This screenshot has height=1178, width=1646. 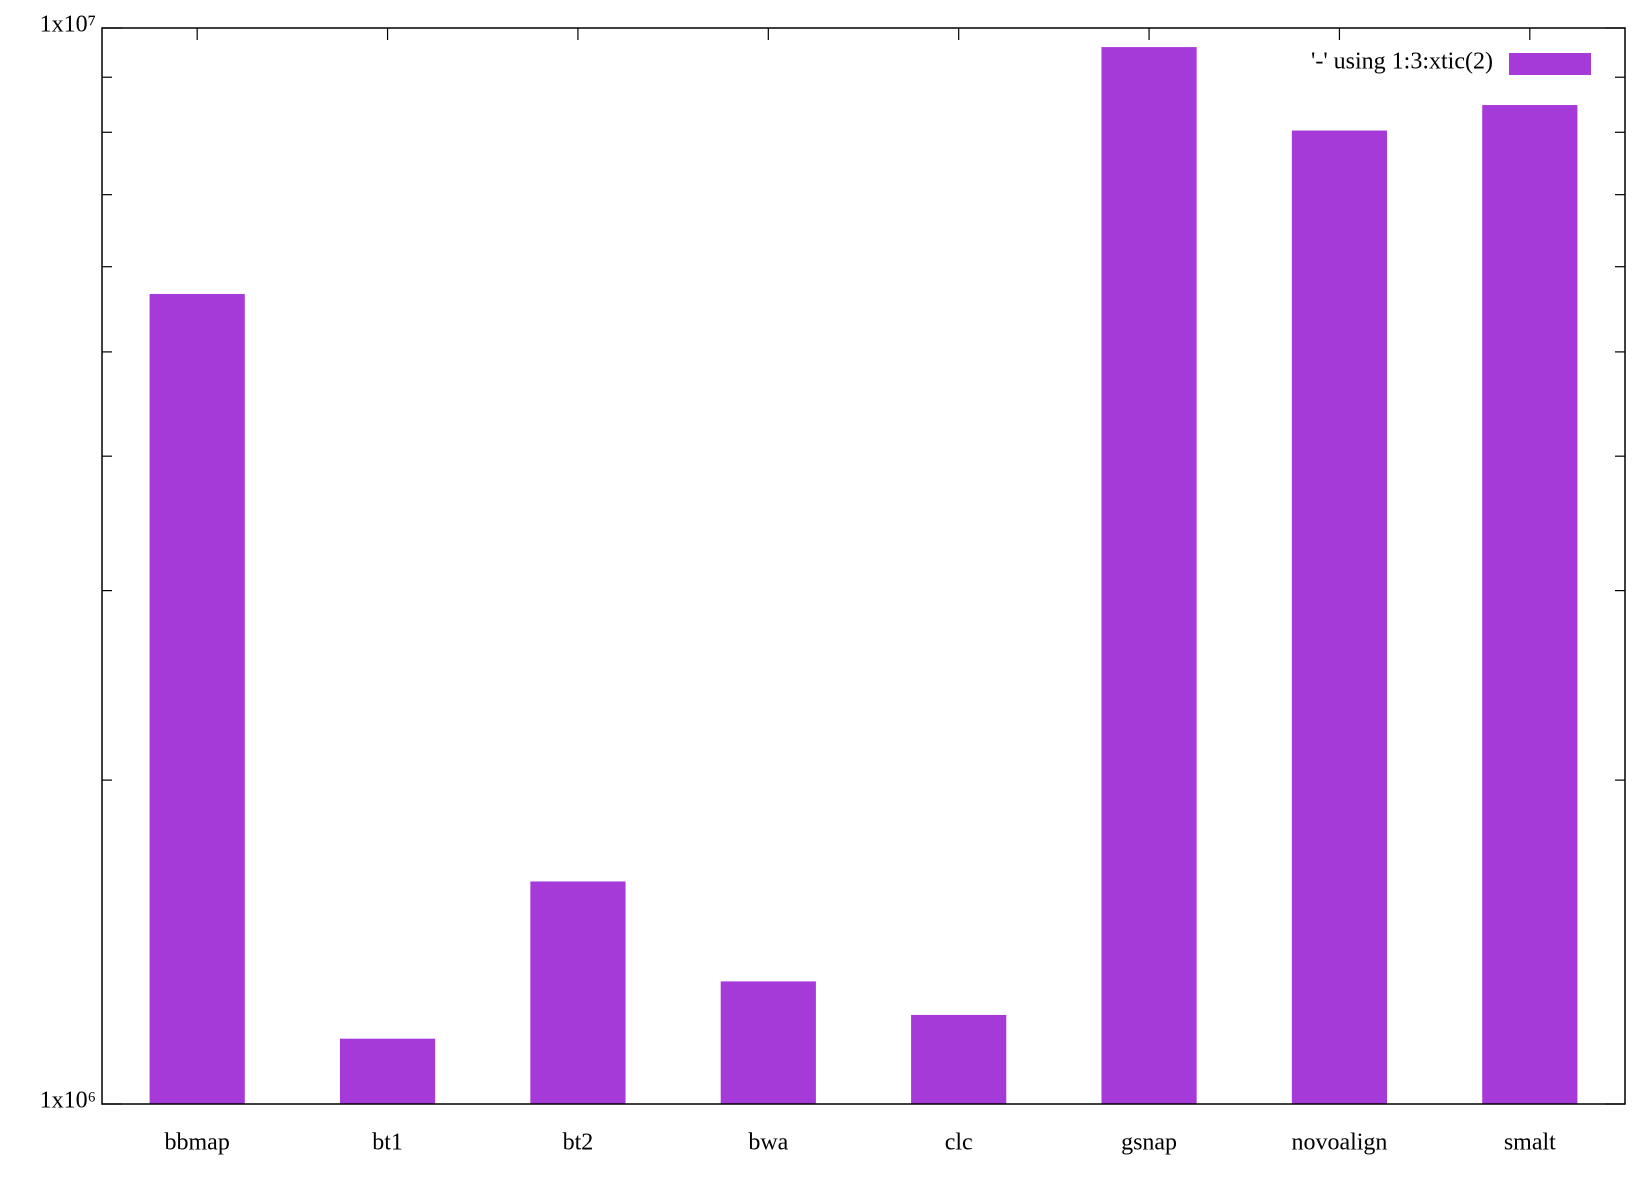 I want to click on legend-swatch, so click(x=1550, y=64).